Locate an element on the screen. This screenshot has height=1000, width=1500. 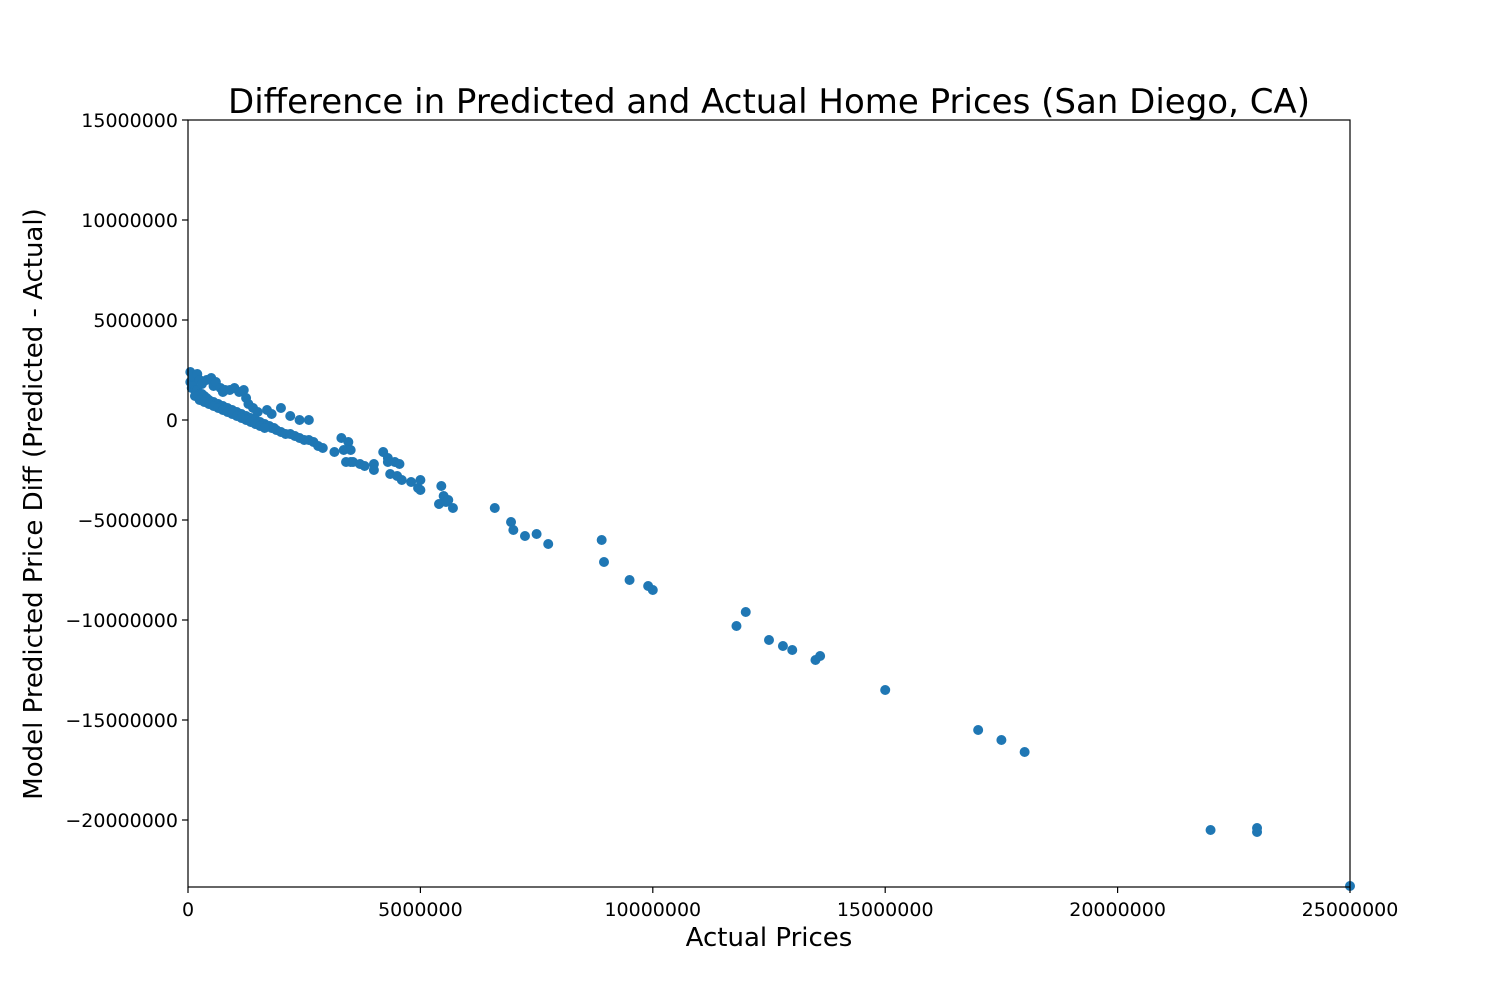
x-axis: 0 5000000 10000000 15000000 20000000 25000000 is located at coordinates (790, 904).